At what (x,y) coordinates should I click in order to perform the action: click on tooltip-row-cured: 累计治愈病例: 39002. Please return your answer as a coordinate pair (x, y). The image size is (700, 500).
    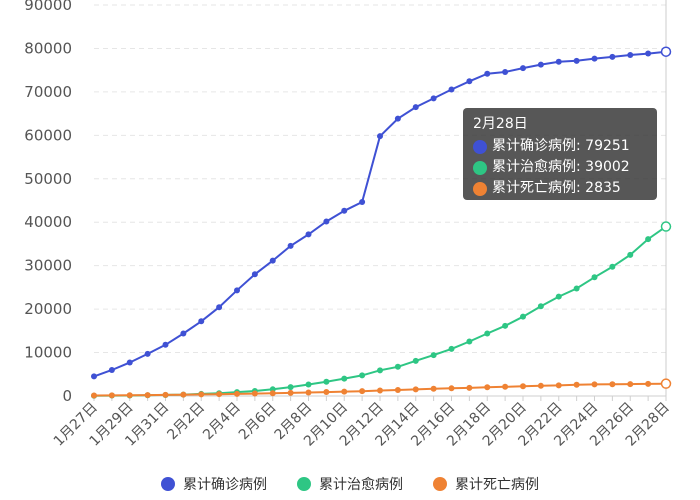
    Looking at the image, I should click on (560, 167).